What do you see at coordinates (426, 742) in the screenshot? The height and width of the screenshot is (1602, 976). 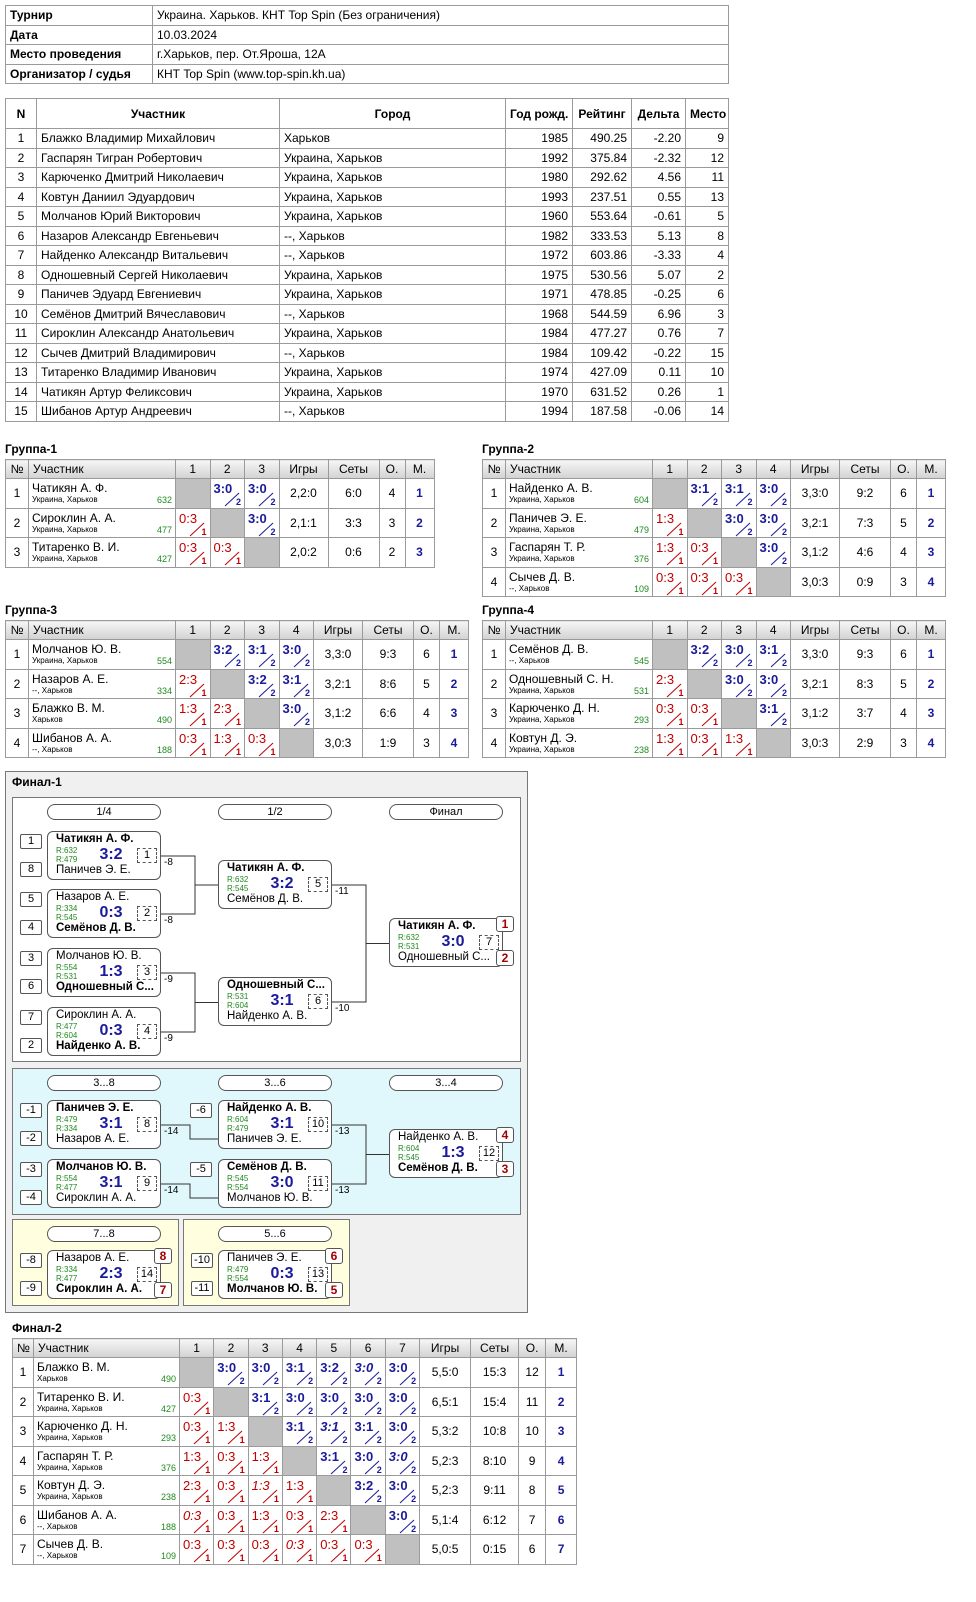 I see `points: 3` at bounding box center [426, 742].